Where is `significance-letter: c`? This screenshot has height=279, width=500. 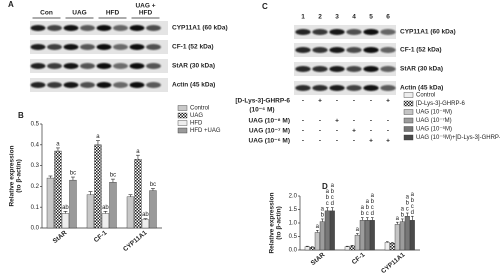 significance-letter: c is located at coordinates (367, 214).